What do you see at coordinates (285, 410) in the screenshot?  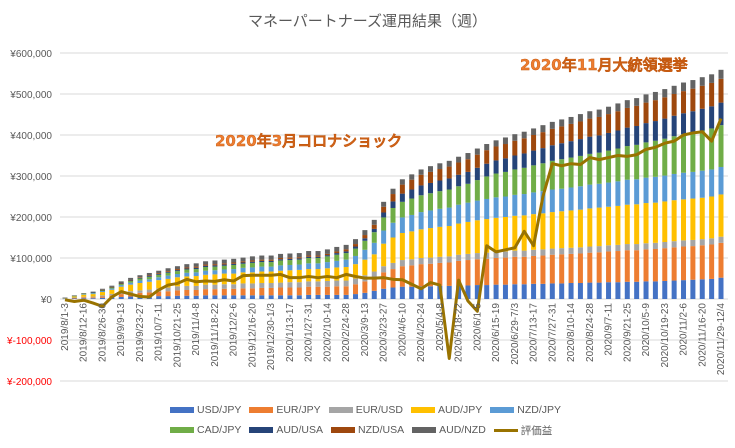 I see `legend-item: EUR/JPY` at bounding box center [285, 410].